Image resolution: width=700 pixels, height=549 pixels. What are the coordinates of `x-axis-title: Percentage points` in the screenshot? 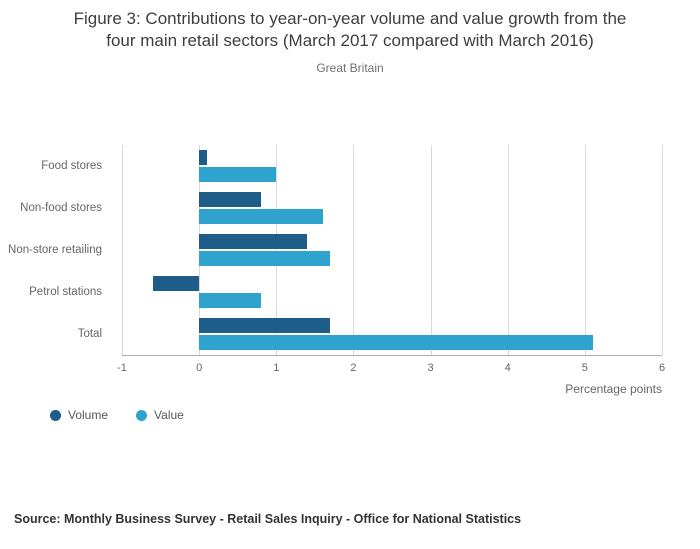 It's located at (613, 389).